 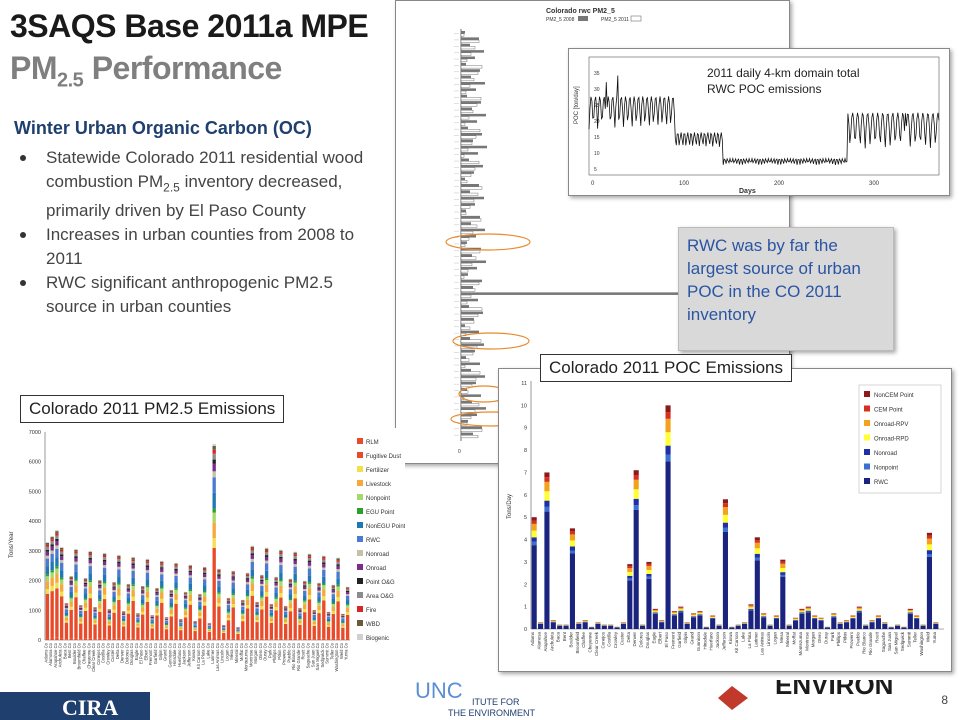 I want to click on poc-chart-caption: Colorado 2011 POC Emissions, so click(x=666, y=368).